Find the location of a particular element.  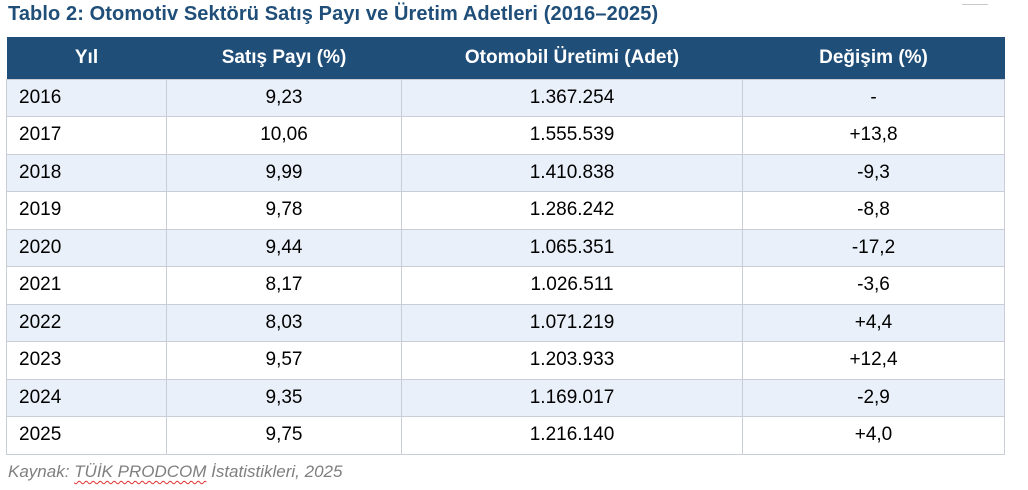

cell-change: -17,2 is located at coordinates (873, 247).